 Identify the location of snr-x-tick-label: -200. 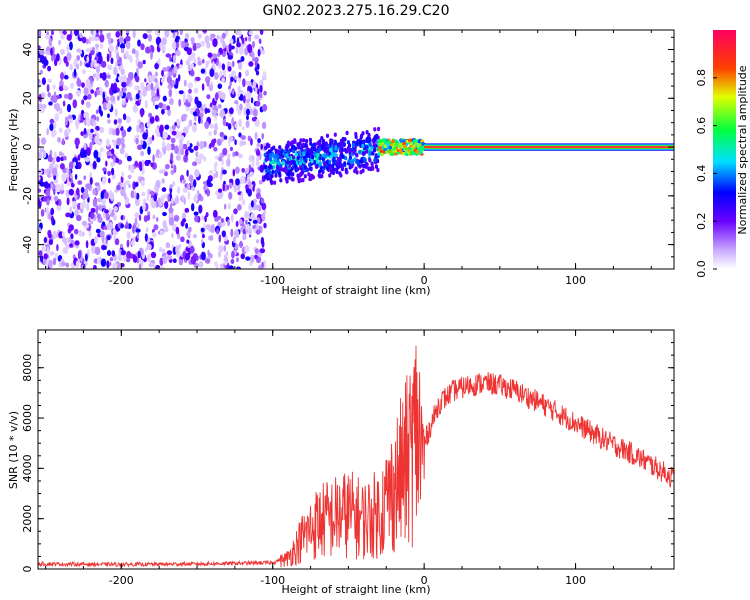
(121, 580).